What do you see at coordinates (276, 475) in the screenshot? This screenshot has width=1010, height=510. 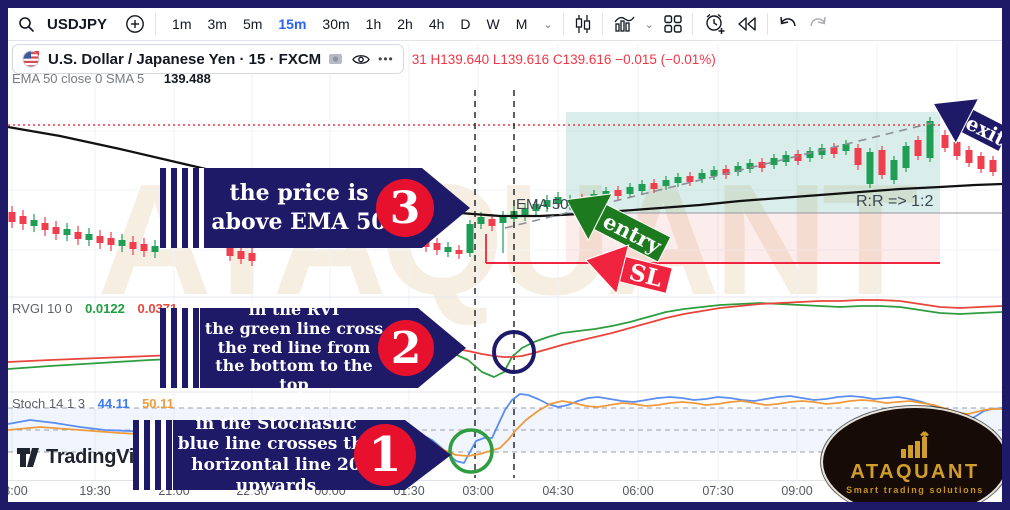 I see `banner-1-line: horizontal line 20 upwards` at bounding box center [276, 475].